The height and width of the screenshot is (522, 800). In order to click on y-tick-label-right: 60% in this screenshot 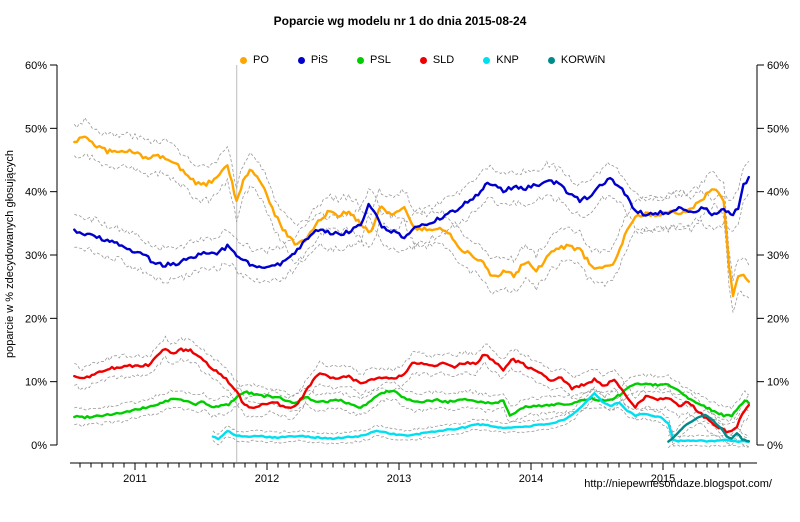, I will do `click(778, 66)`.